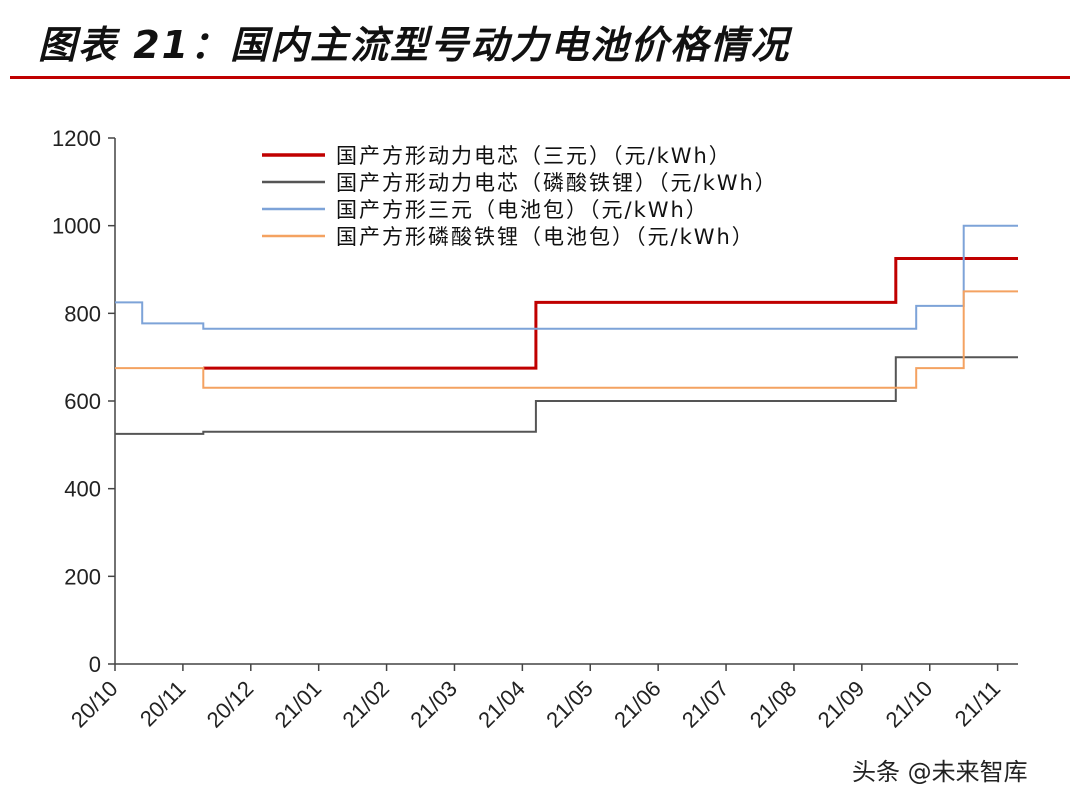 The height and width of the screenshot is (800, 1080). I want to click on y-tick-label: 800, so click(82, 313).